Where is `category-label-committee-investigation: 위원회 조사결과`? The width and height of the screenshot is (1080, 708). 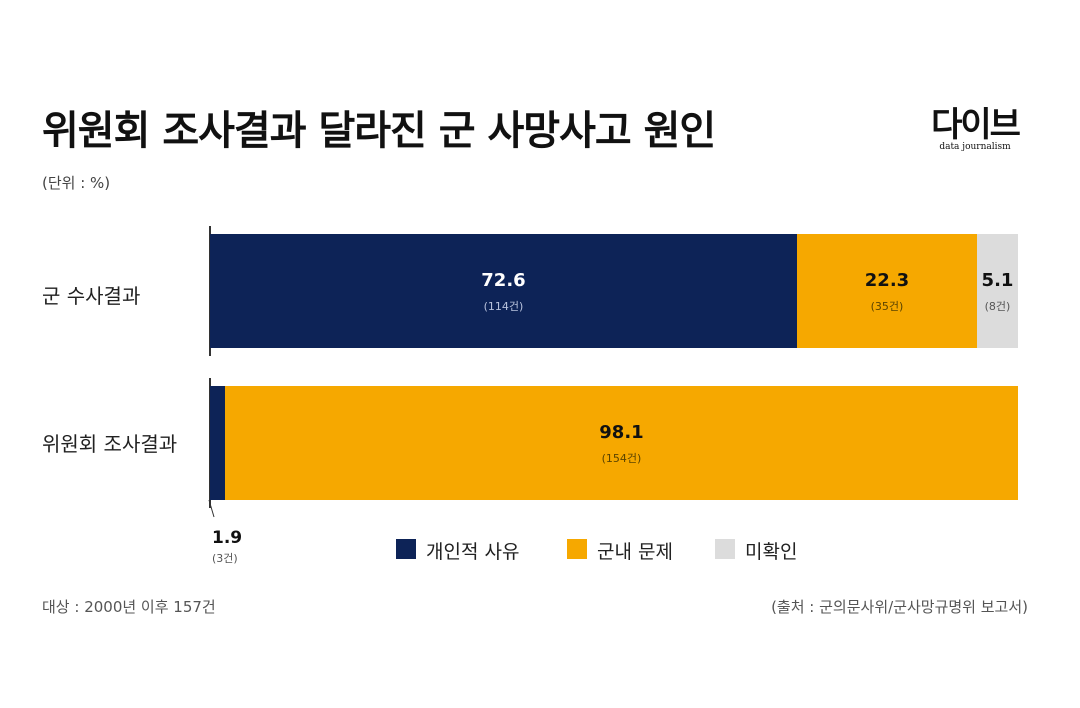
category-label-committee-investigation: 위원회 조사결과 is located at coordinates (110, 444).